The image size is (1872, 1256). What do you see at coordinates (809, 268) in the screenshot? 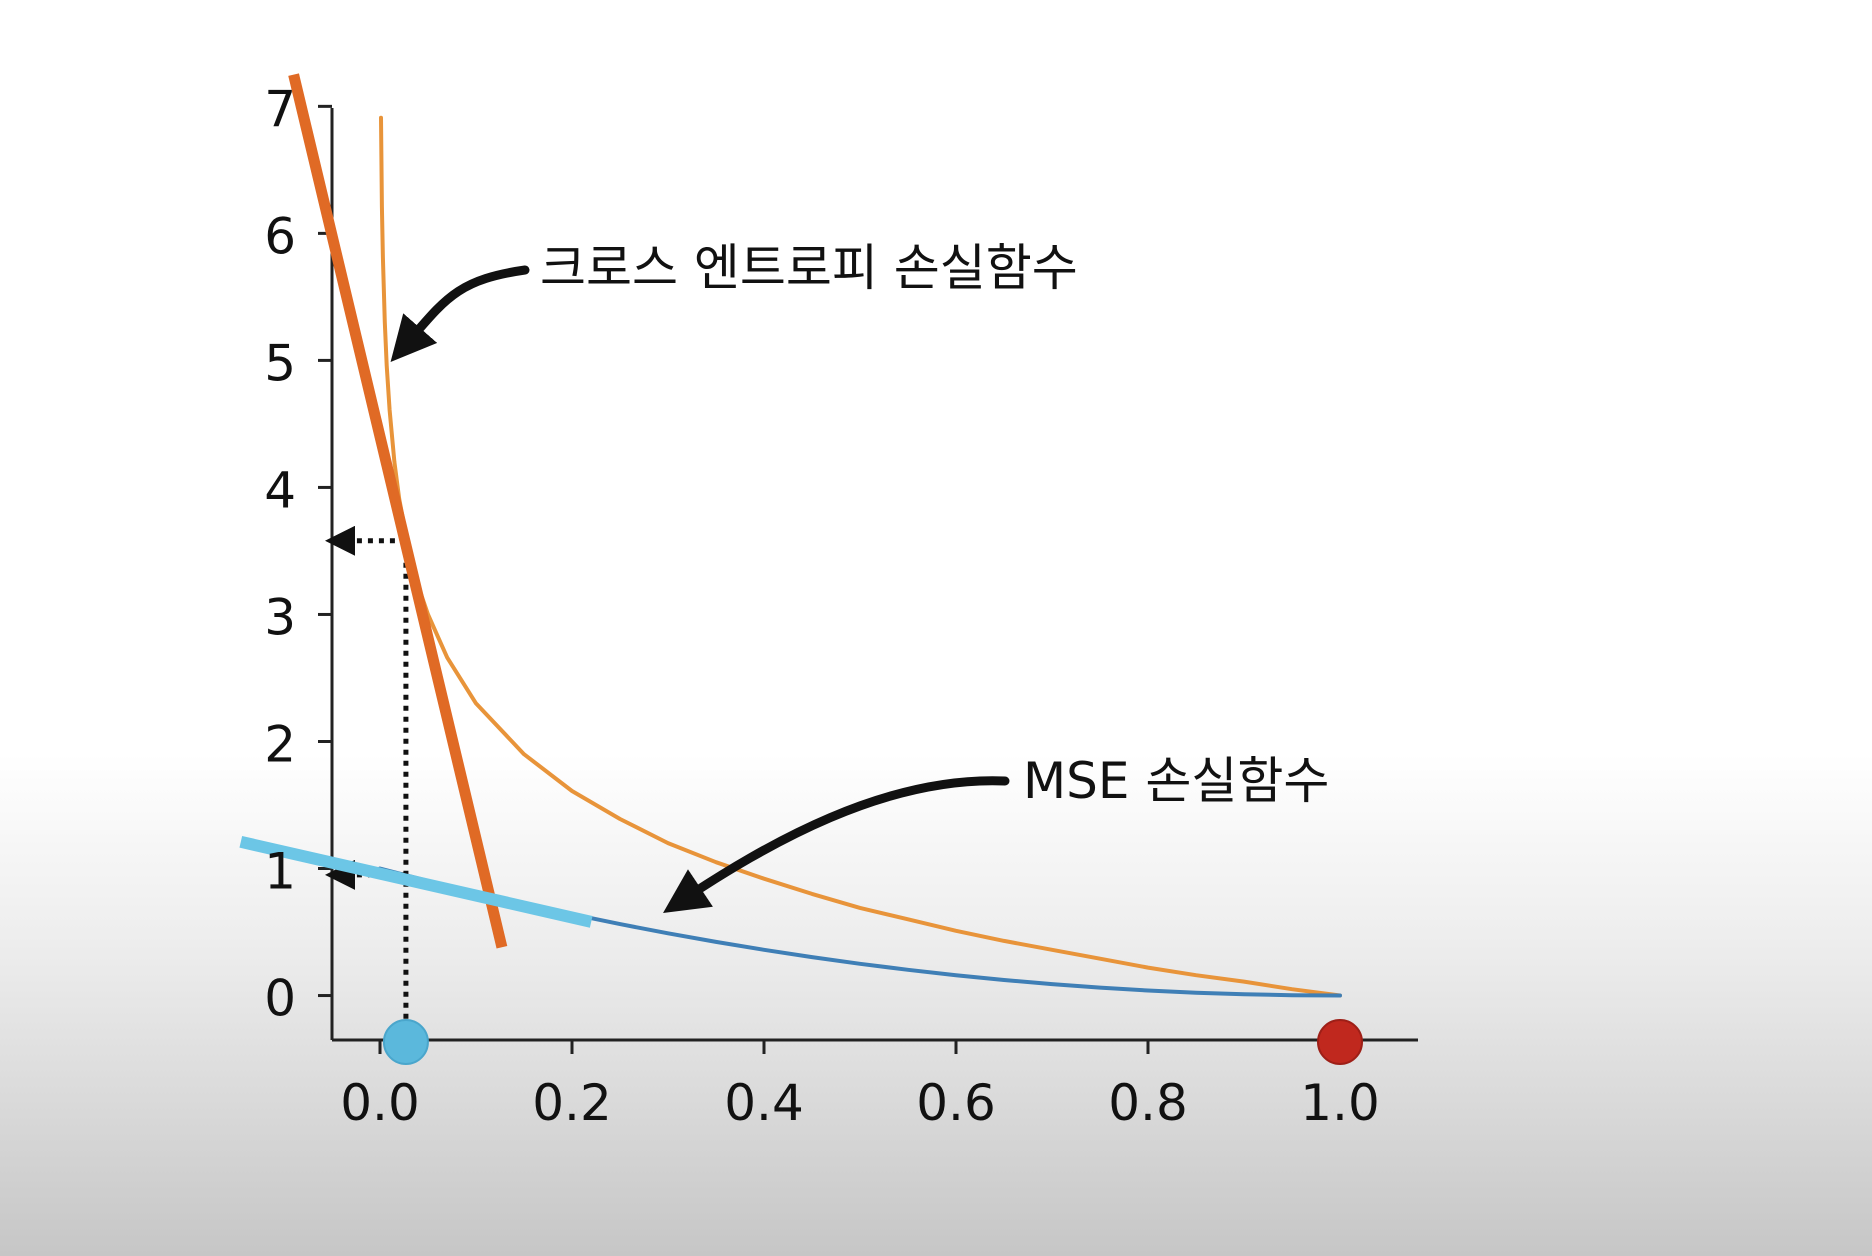
I see `cross-entropy-annotation-label: 크로스 엔트로피 손실함수` at bounding box center [809, 268].